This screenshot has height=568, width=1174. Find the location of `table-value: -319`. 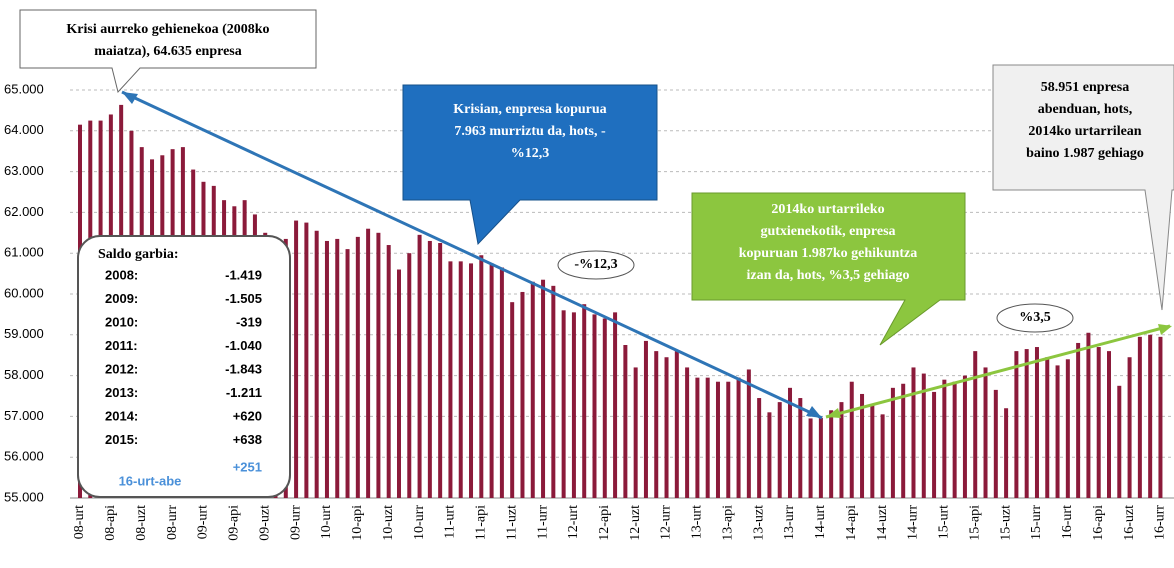

table-value: -319 is located at coordinates (249, 321).